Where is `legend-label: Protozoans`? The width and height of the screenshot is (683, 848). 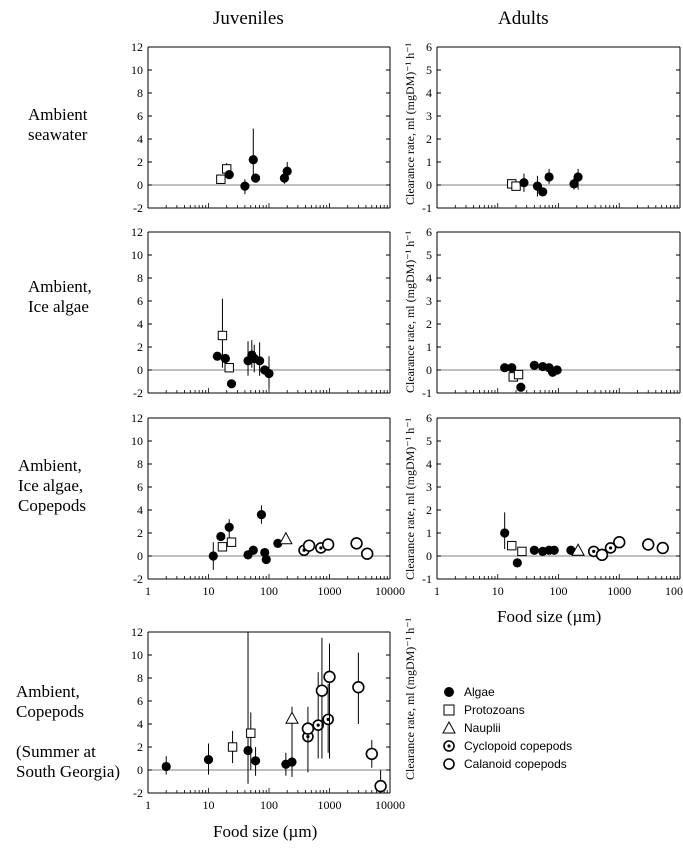
legend-label: Protozoans is located at coordinates (494, 710).